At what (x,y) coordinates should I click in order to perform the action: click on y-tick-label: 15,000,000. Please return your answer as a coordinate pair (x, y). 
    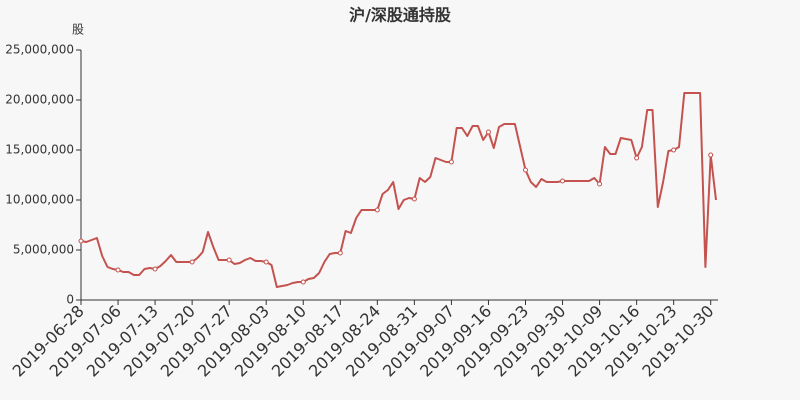
    Looking at the image, I should click on (39, 150).